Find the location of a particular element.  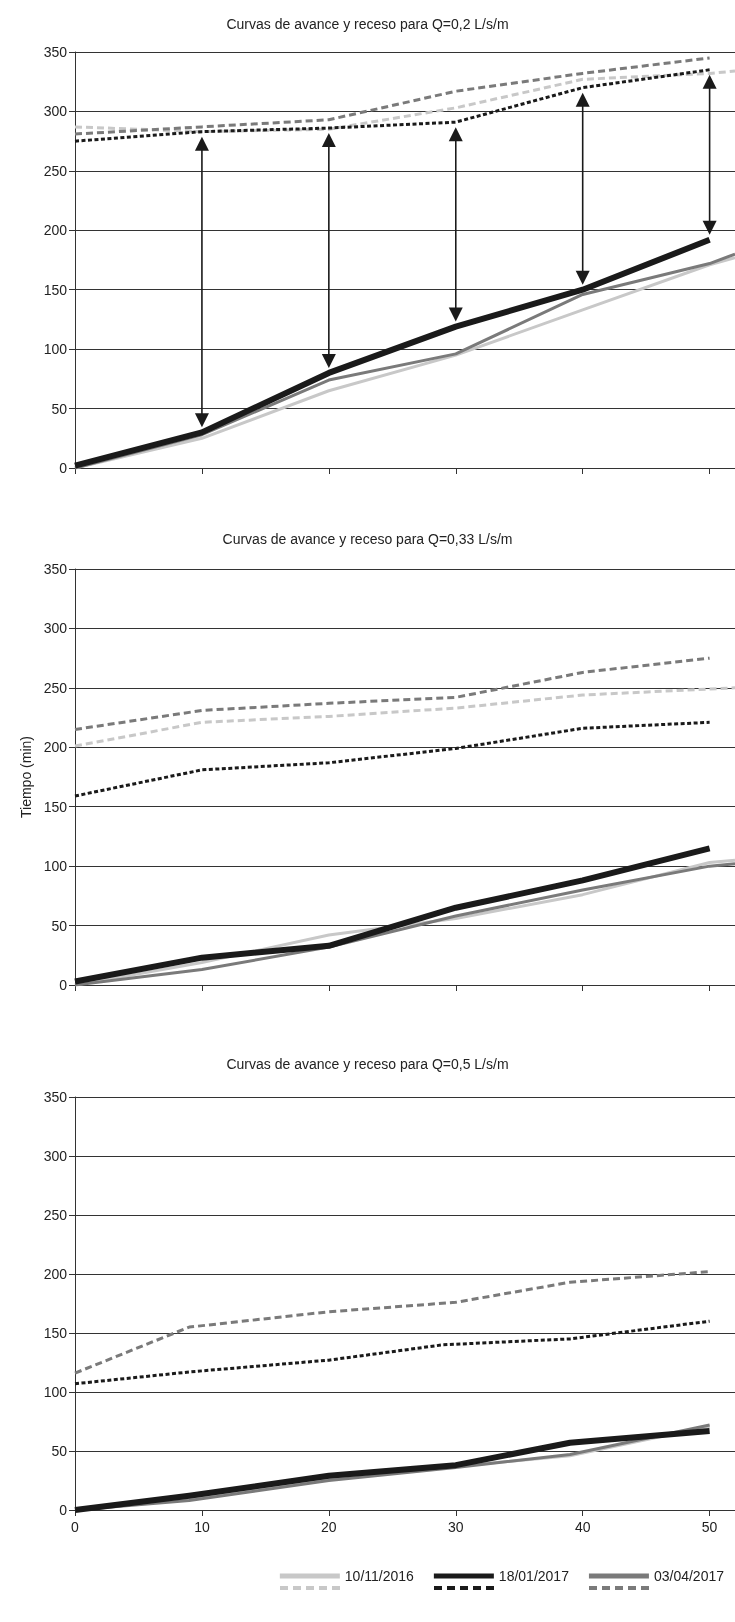

chart-title: Curvas de avance y receso para Q=0,5 L/s/m is located at coordinates (367, 1064).